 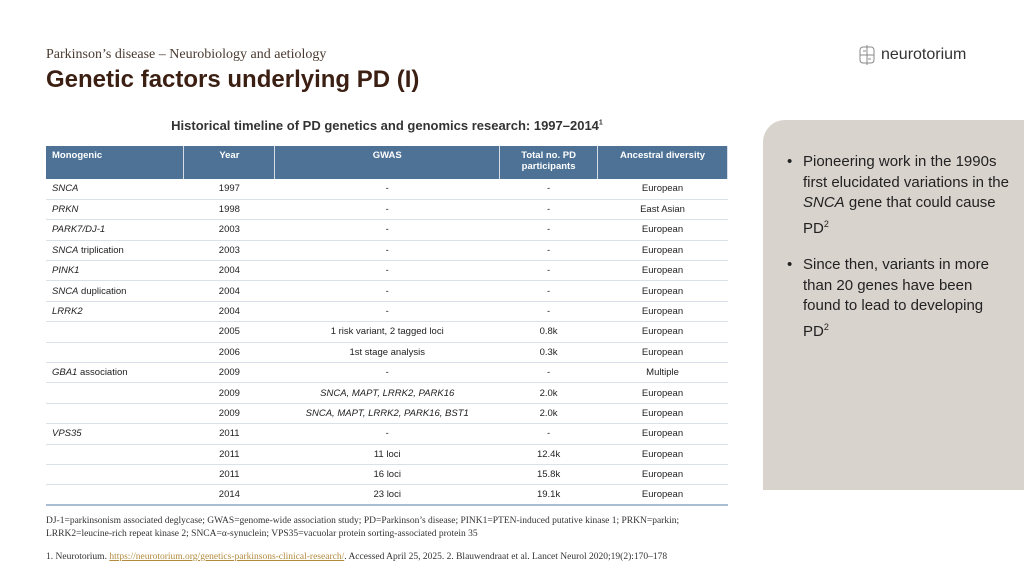 I want to click on gene-suffix: triplication, so click(x=101, y=250).